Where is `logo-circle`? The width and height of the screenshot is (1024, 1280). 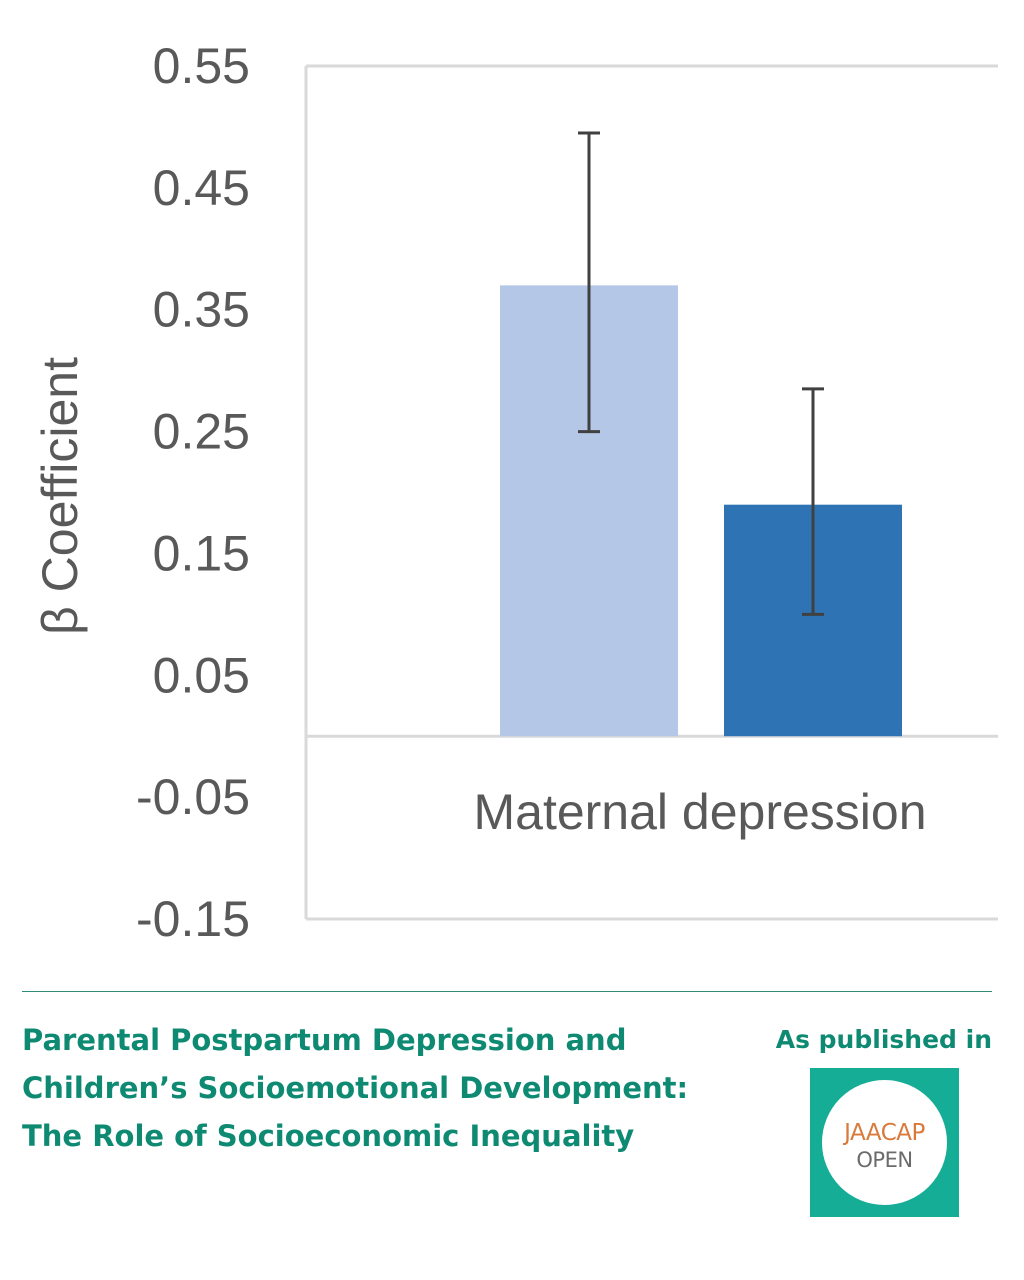
logo-circle is located at coordinates (884, 1142).